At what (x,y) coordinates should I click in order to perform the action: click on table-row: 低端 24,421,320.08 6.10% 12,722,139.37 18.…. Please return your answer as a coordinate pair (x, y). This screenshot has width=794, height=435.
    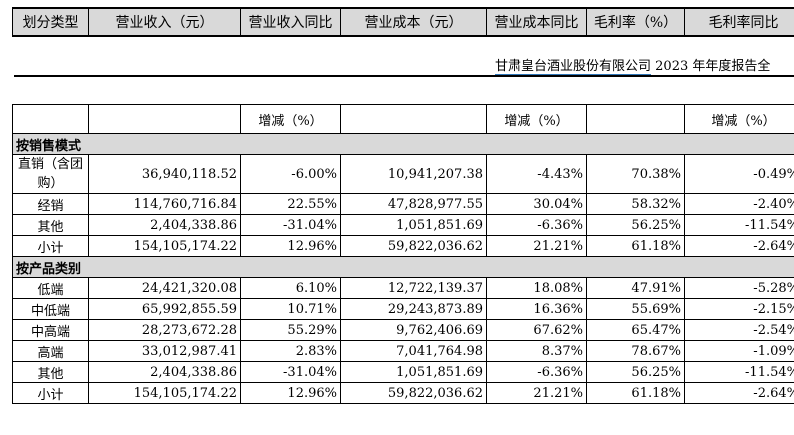
    Looking at the image, I should click on (403, 288).